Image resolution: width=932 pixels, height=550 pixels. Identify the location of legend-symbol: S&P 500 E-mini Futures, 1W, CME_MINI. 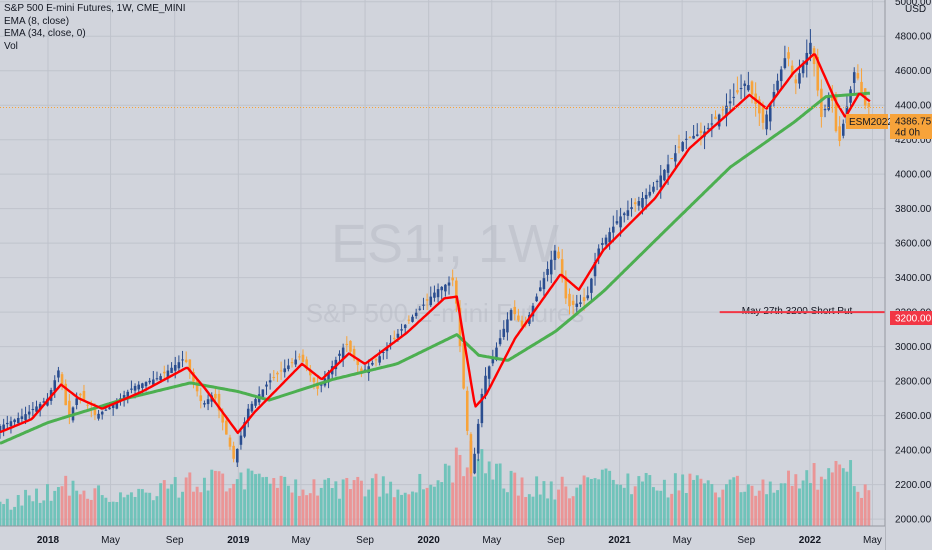
(95, 8).